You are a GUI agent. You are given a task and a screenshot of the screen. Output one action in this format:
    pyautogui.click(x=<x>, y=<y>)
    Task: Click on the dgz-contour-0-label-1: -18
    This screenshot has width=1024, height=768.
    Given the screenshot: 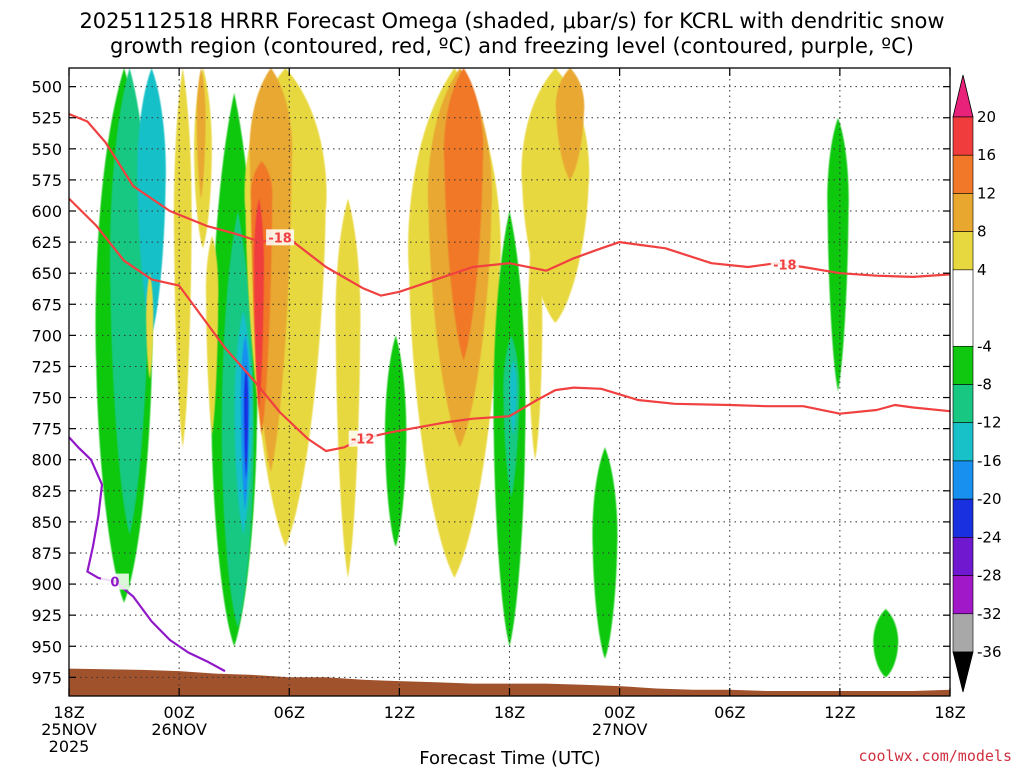 What is the action you would take?
    pyautogui.click(x=785, y=265)
    